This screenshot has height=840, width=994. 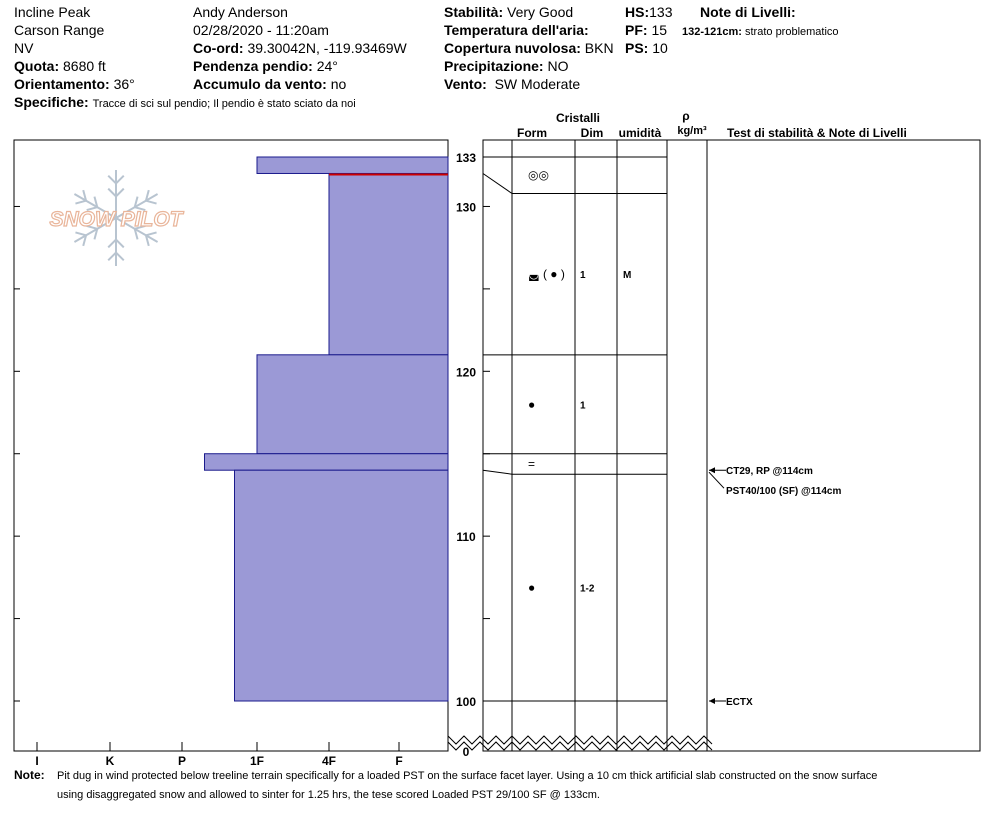 I want to click on hardness-tick-label: I, so click(x=36, y=761).